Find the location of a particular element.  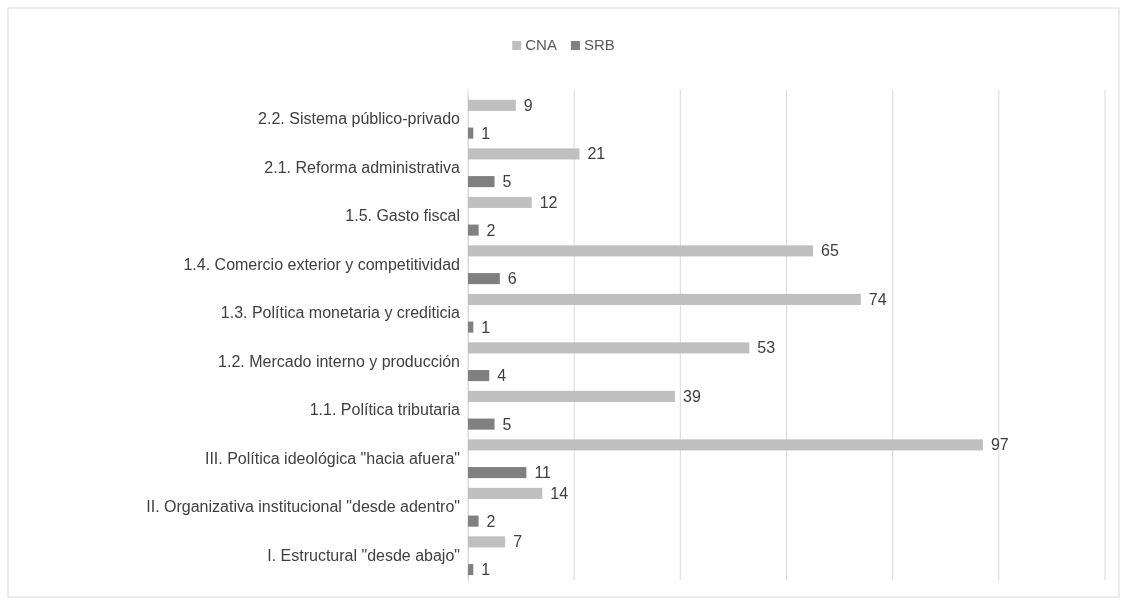

data-label: 14 is located at coordinates (559, 493).